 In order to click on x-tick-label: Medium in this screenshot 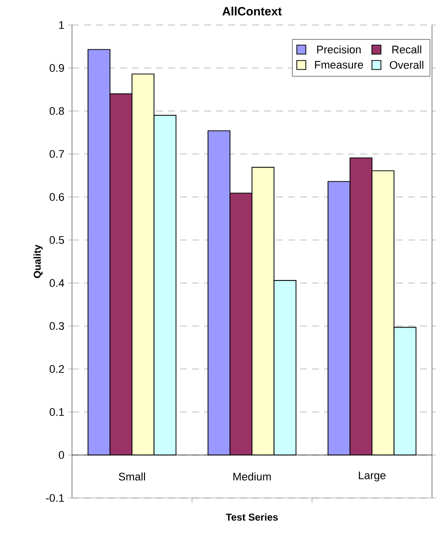, I will do `click(252, 476)`.